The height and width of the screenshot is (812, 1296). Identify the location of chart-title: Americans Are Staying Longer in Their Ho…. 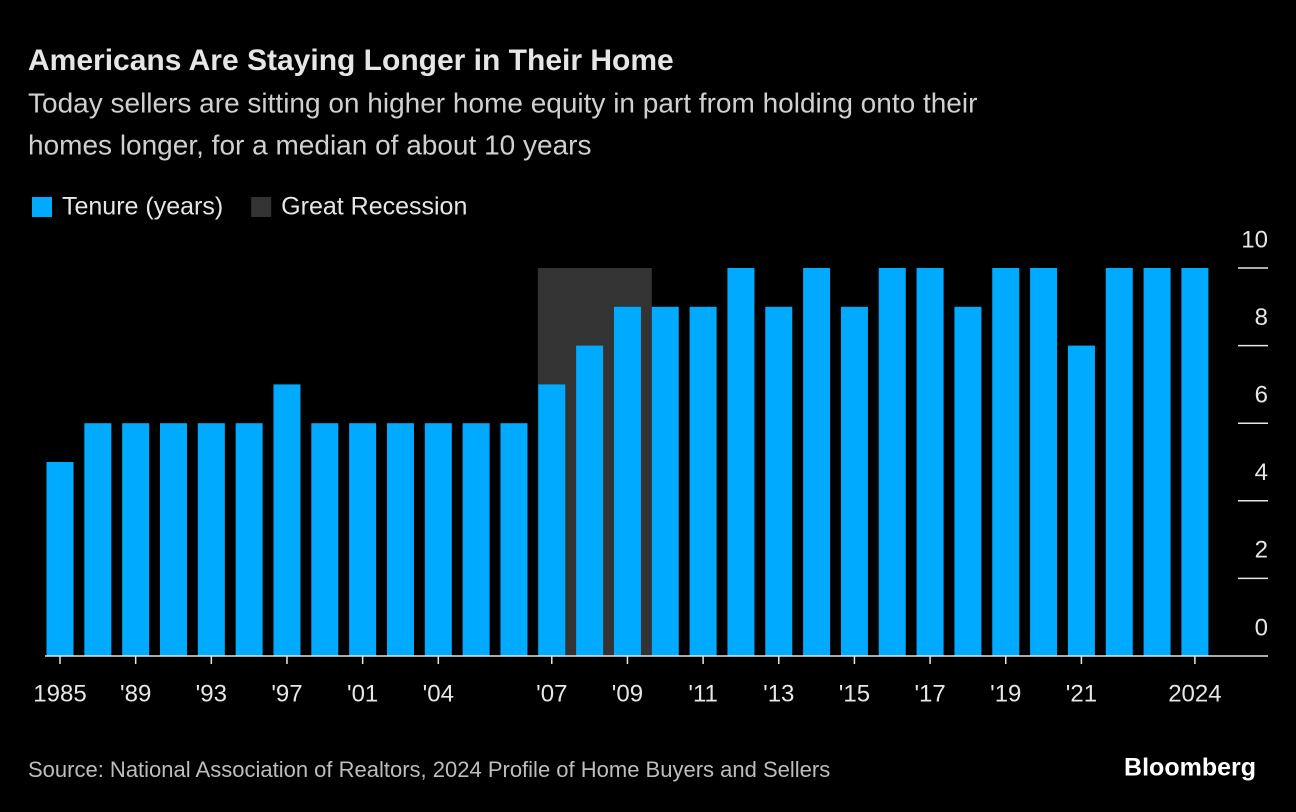
(351, 60).